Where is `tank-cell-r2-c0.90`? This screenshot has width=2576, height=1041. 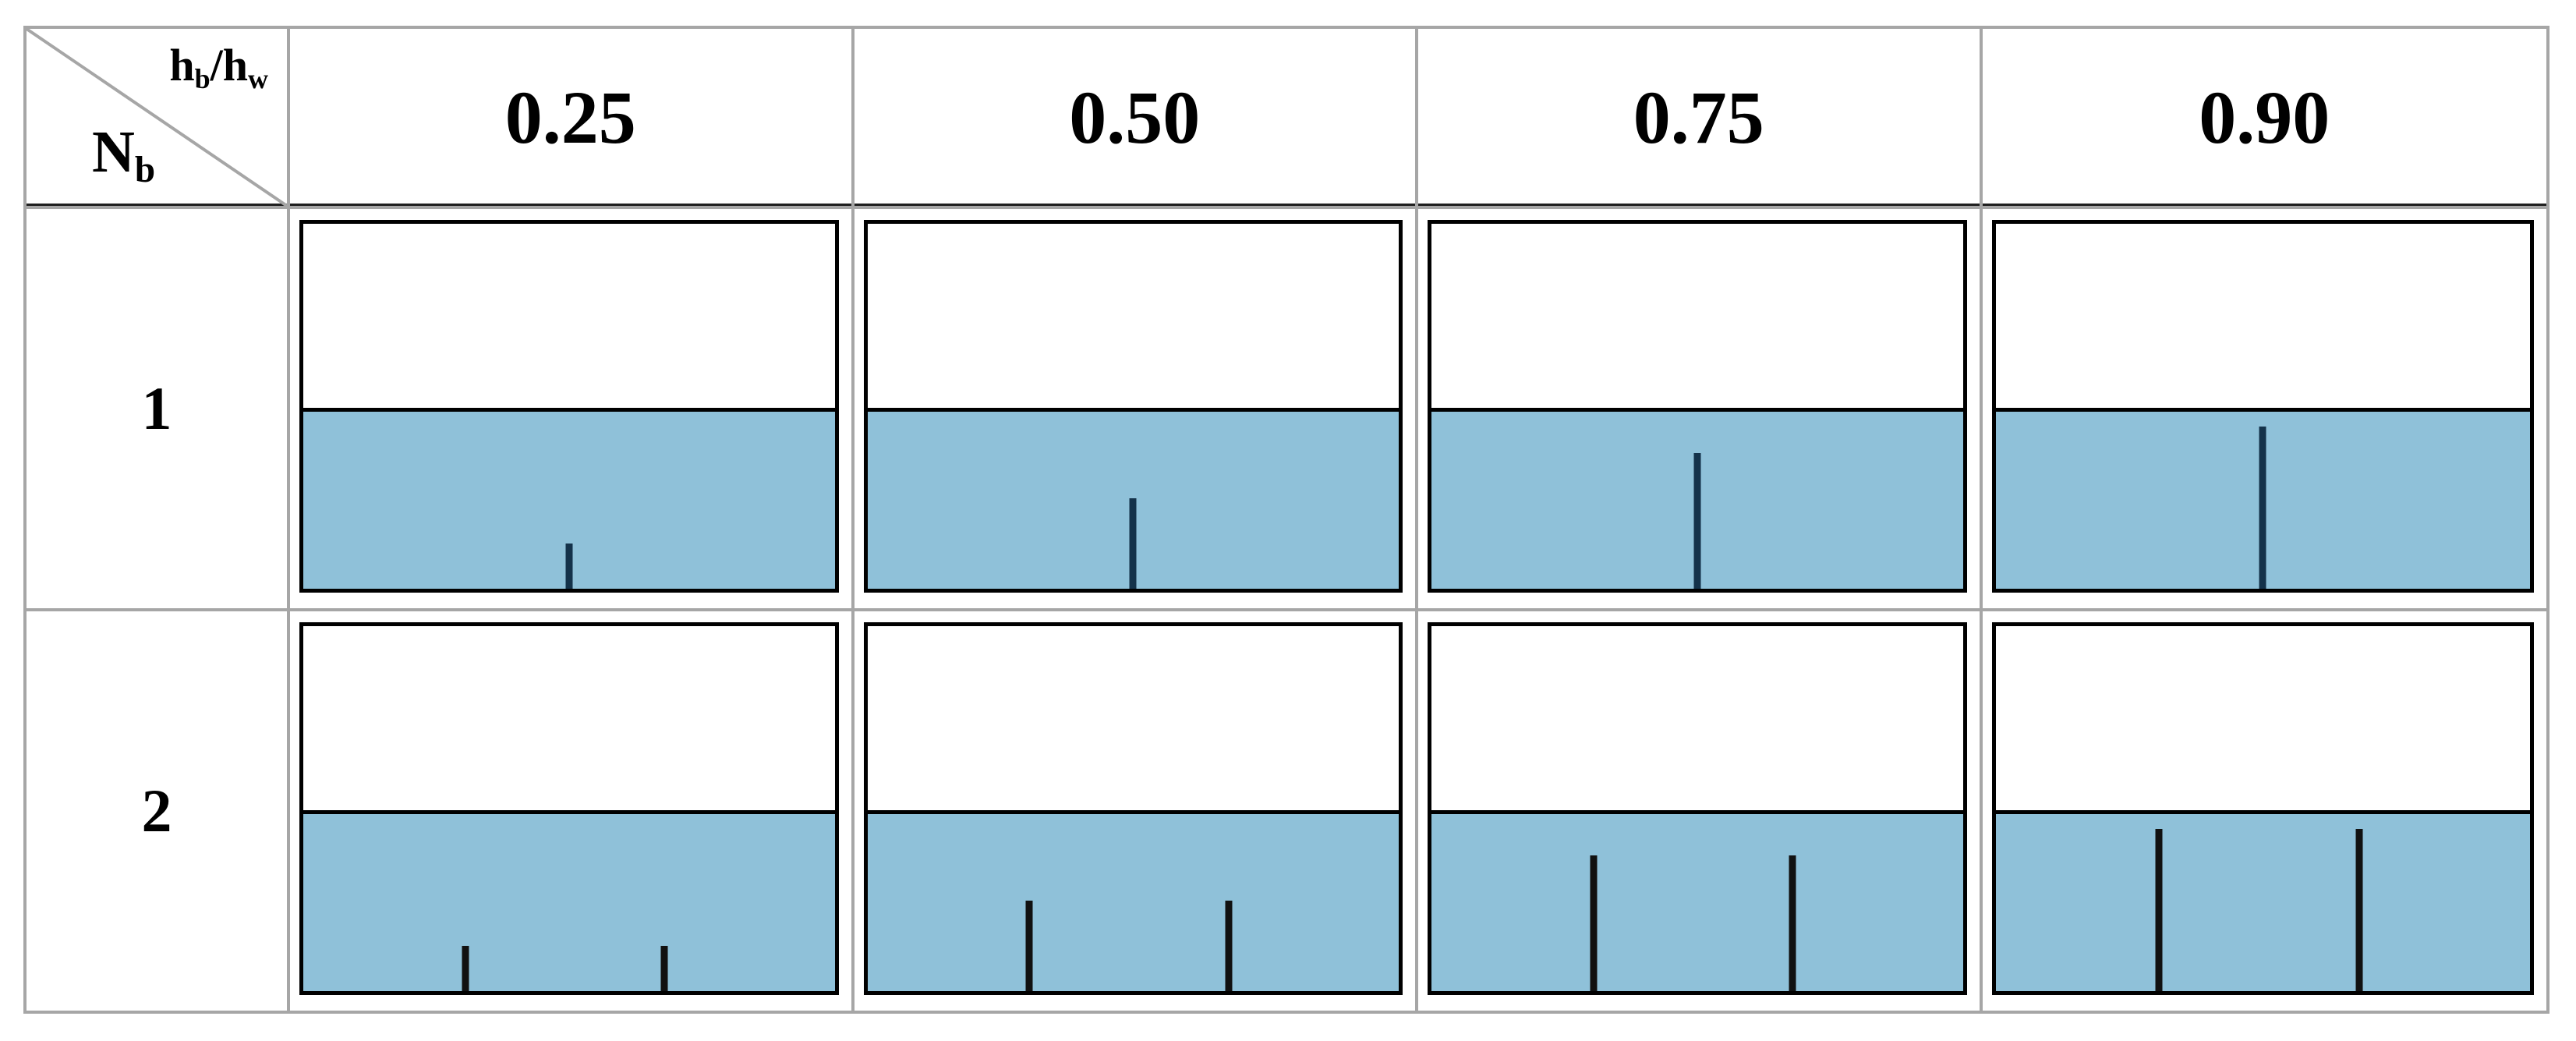 tank-cell-r2-c0.90 is located at coordinates (2264, 811).